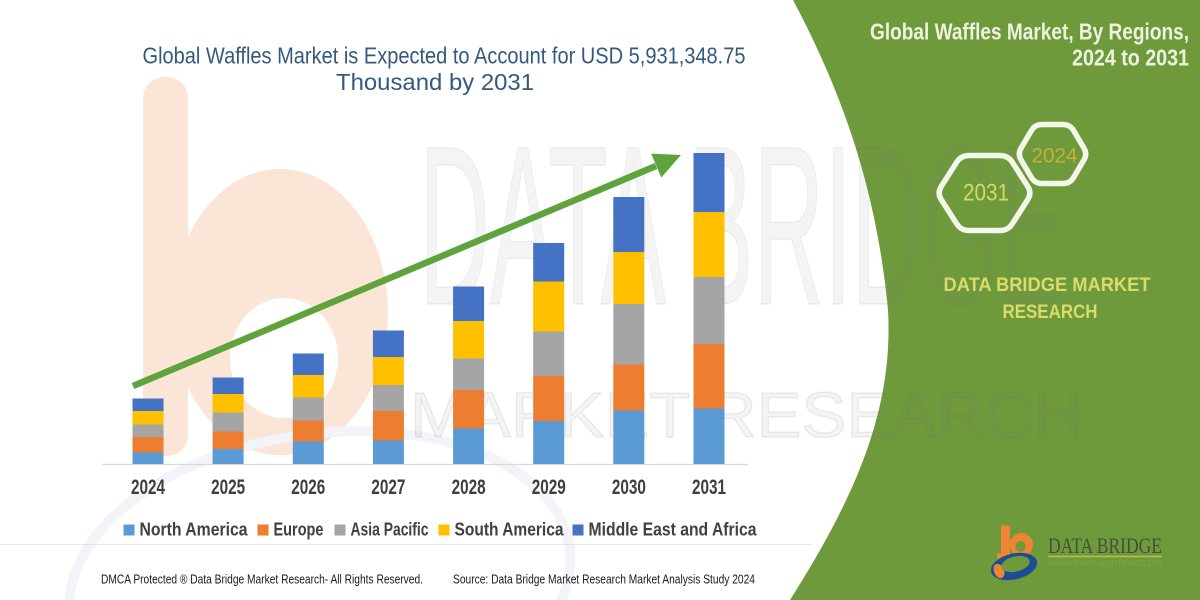  I want to click on svg-text: North America, so click(194, 530).